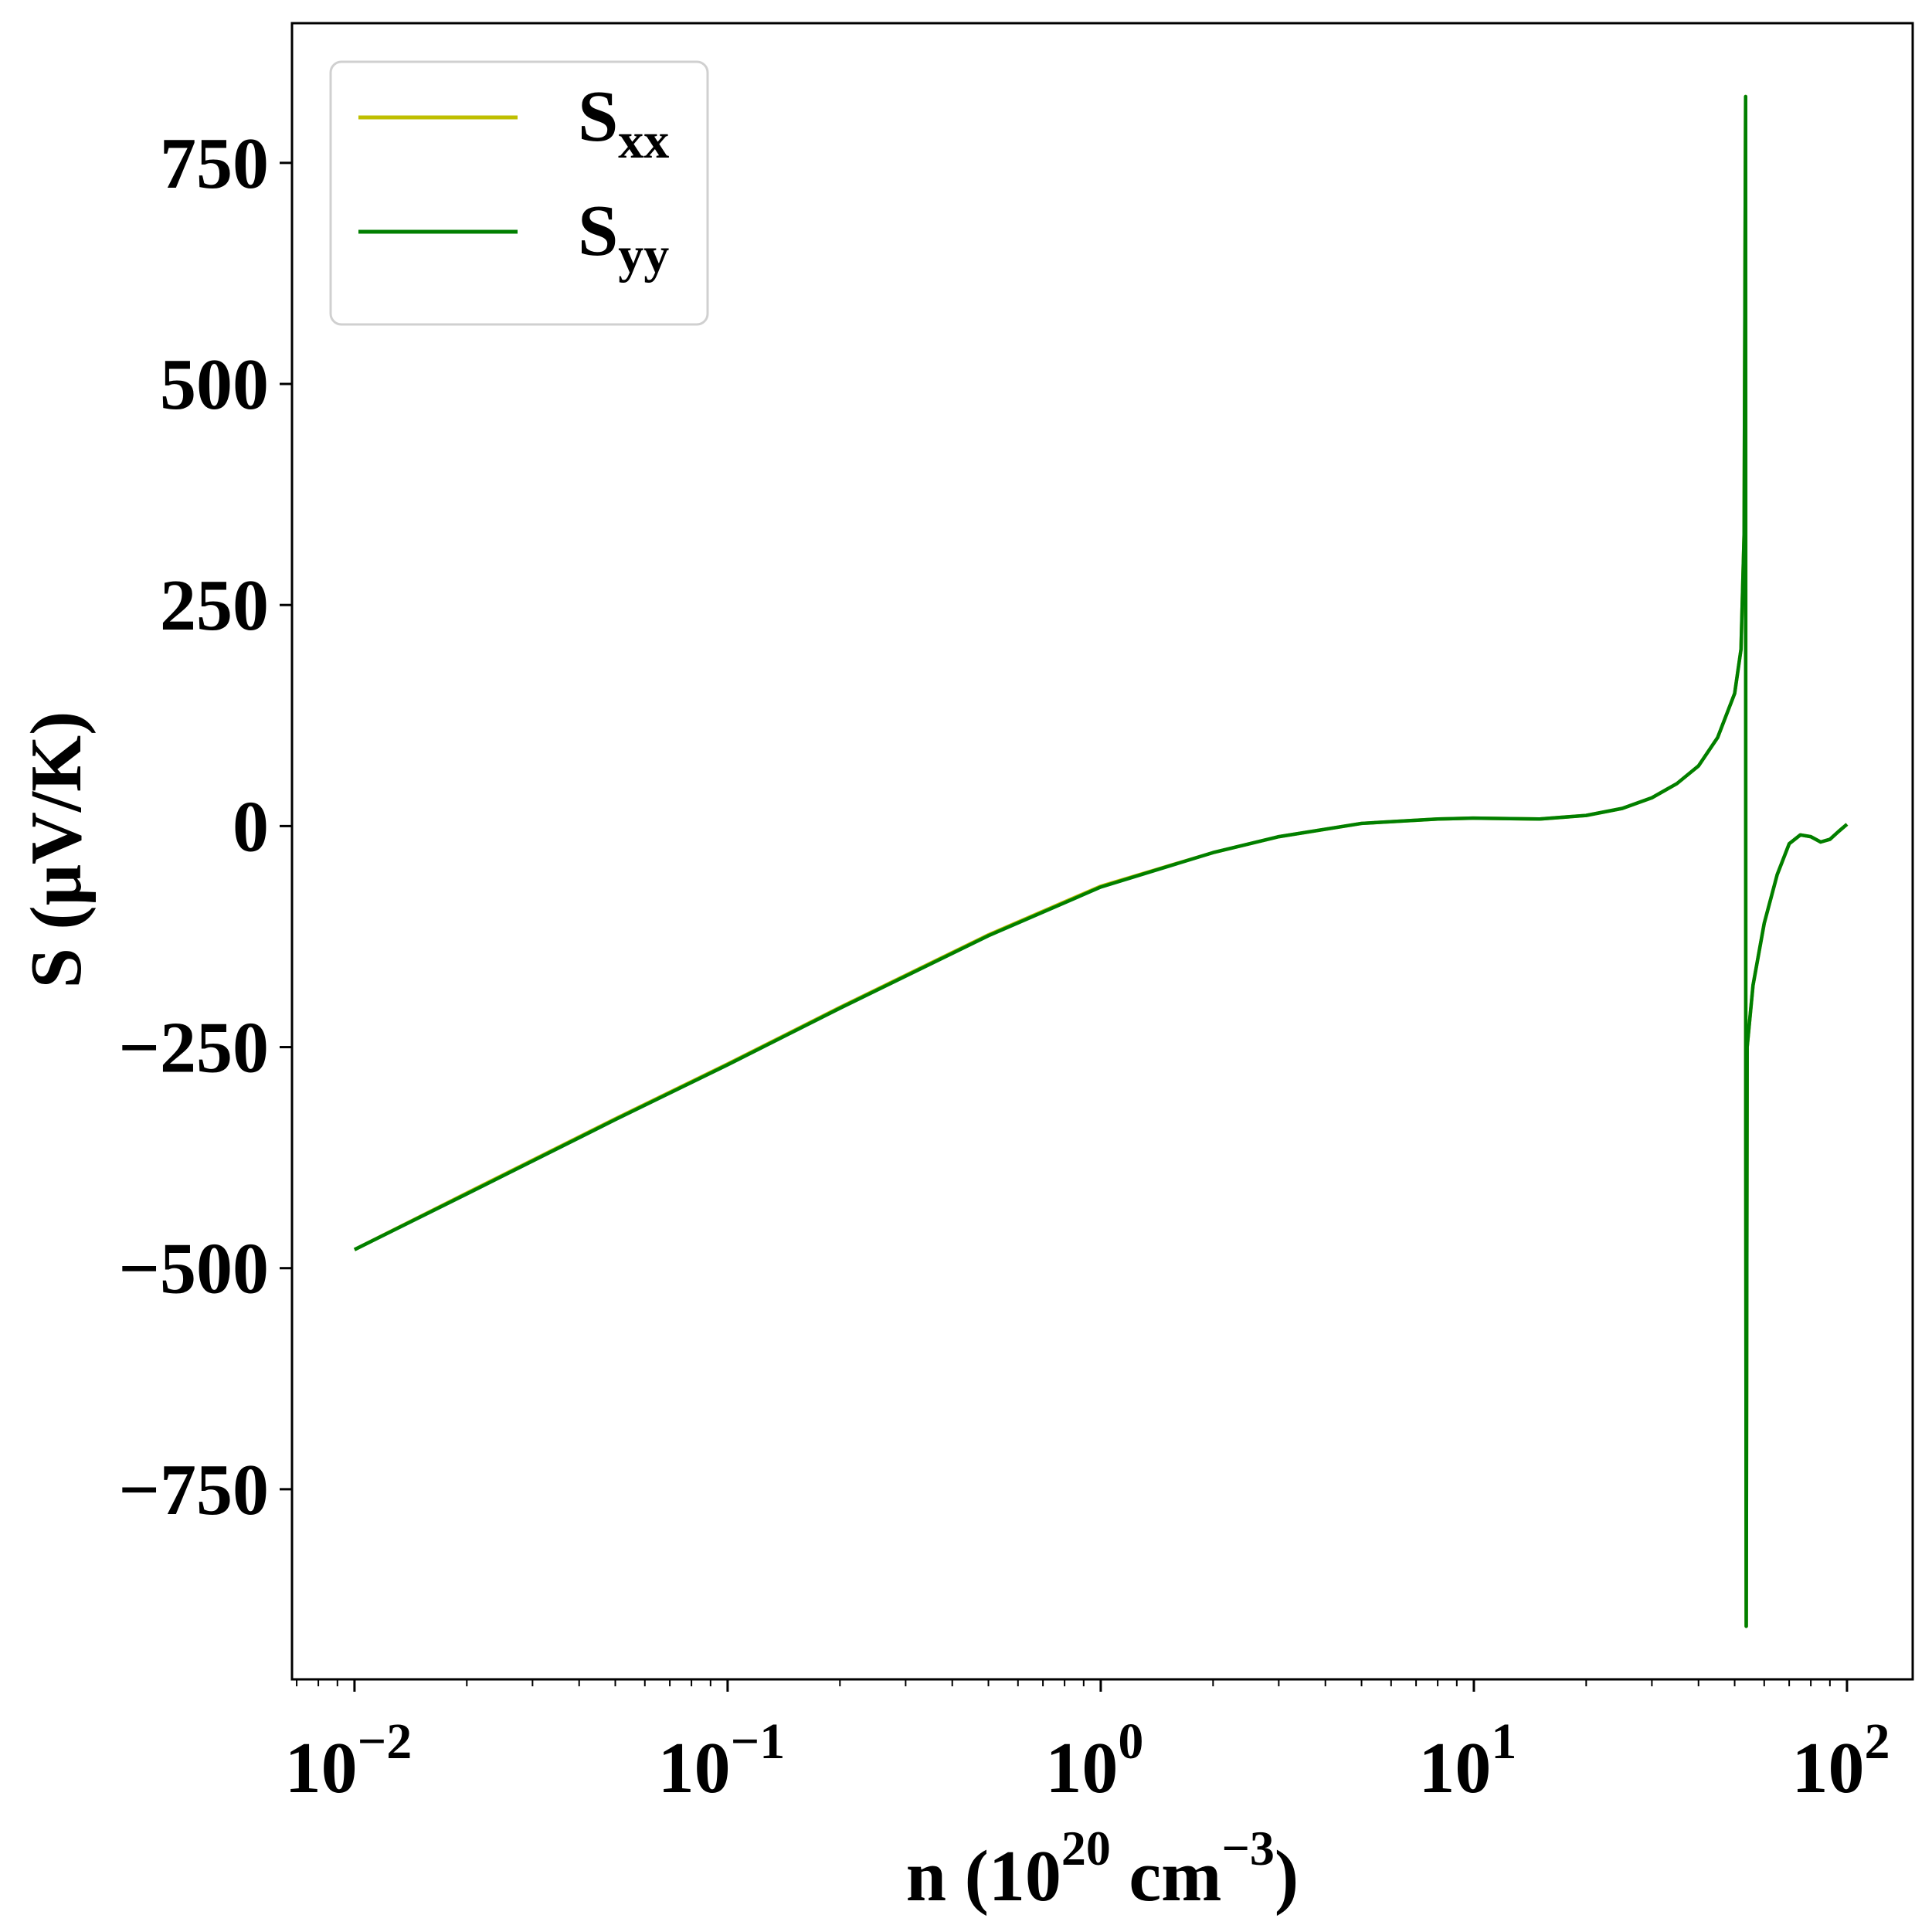 The image size is (1932, 1925). Describe the element at coordinates (1504, 1742) in the screenshot. I see `x-tick-label-exponent: 1` at that location.